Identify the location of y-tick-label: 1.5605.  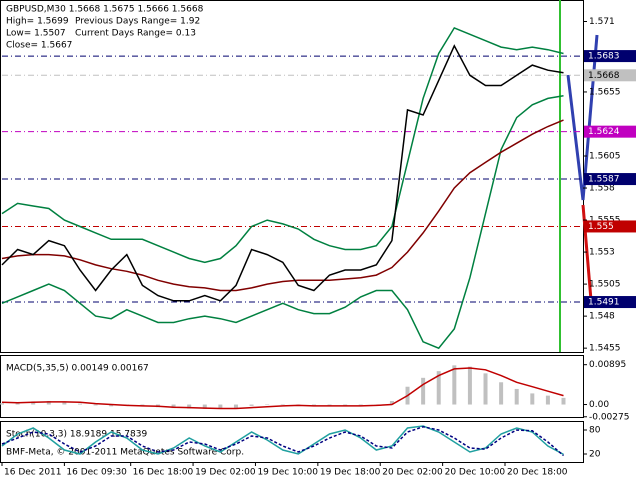
(605, 157).